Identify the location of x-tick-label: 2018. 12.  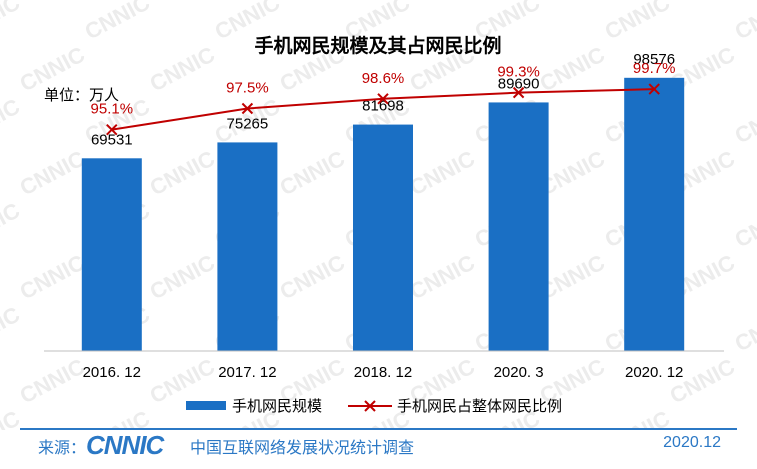
(383, 372).